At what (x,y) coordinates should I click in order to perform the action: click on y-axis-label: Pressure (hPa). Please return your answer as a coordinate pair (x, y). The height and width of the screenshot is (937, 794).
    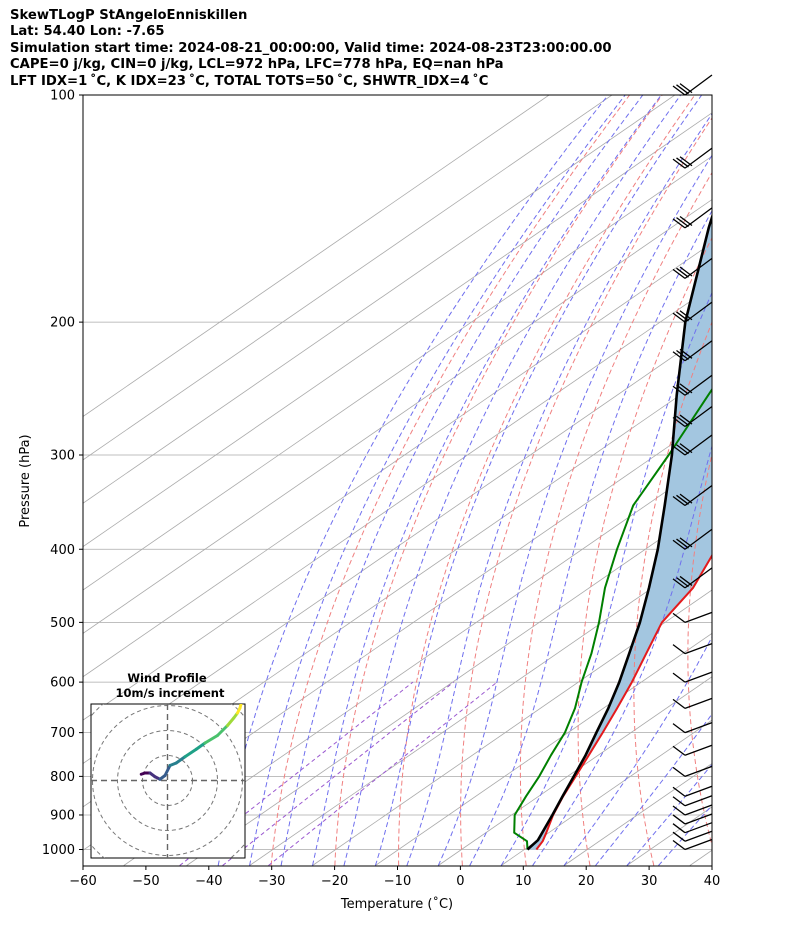
    Looking at the image, I should click on (25, 480).